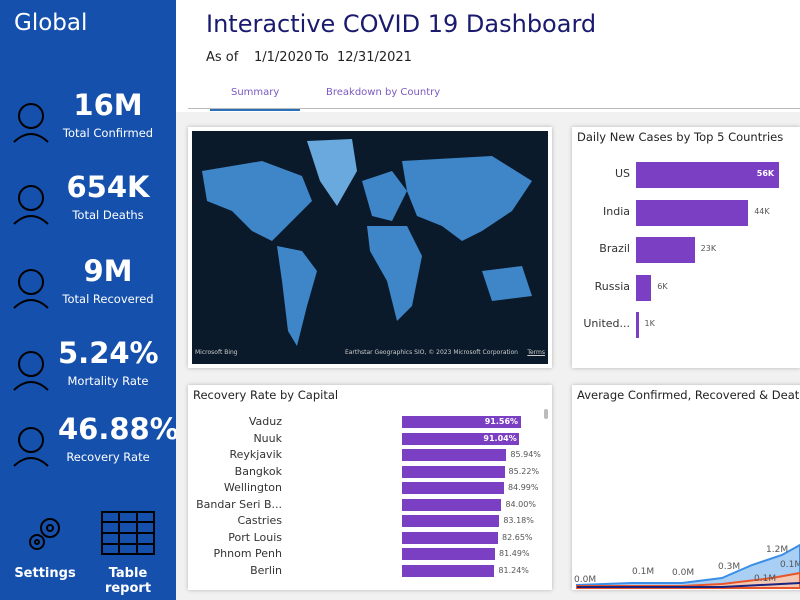 The height and width of the screenshot is (600, 800). What do you see at coordinates (108, 457) in the screenshot?
I see `kpi-label: Recovery Rate` at bounding box center [108, 457].